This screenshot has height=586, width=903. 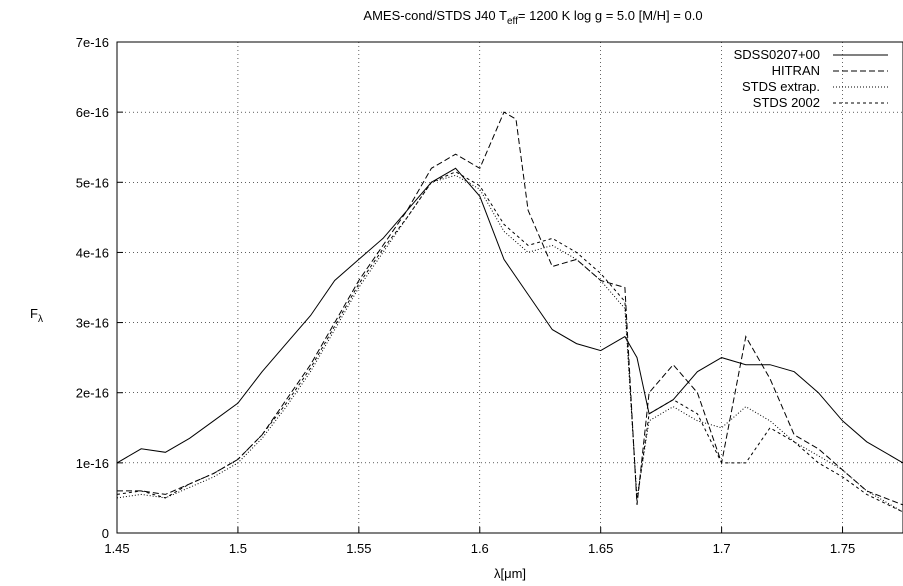 What do you see at coordinates (842, 548) in the screenshot?
I see `x-tick-label: 1.75` at bounding box center [842, 548].